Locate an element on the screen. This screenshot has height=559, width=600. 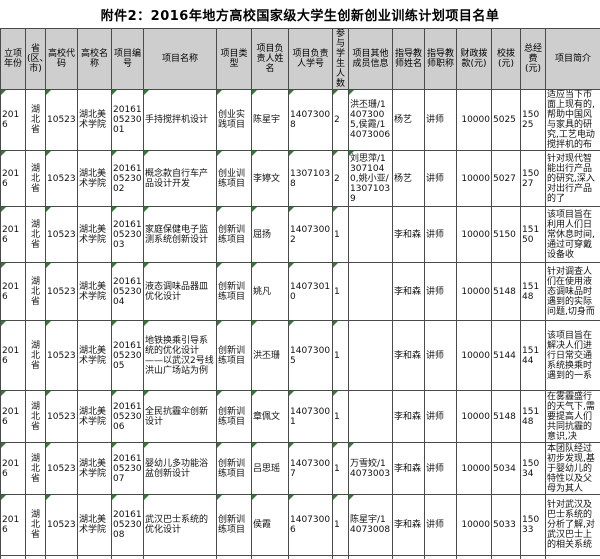
cell-project_no: 201610523007 is located at coordinates (127, 468).